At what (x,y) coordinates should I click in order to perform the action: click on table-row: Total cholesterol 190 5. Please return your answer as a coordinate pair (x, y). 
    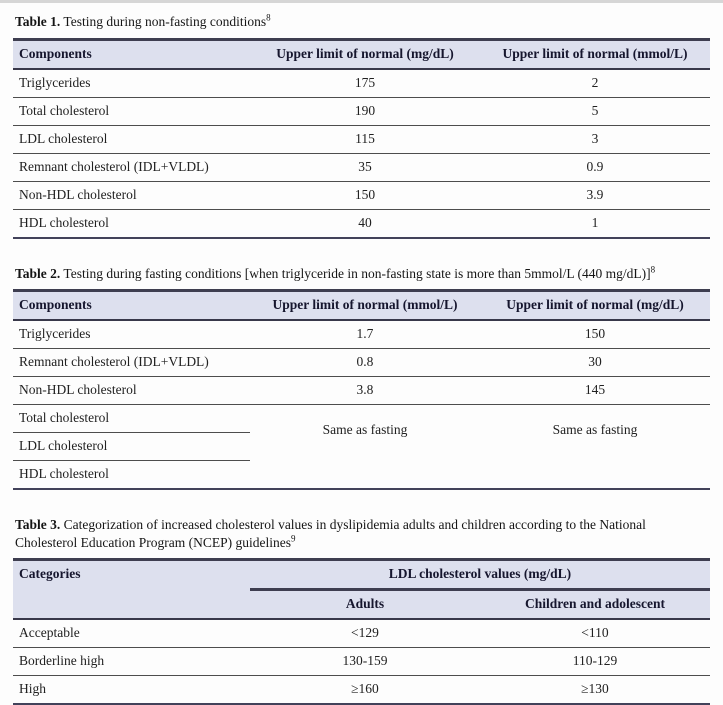
    Looking at the image, I should click on (361, 111).